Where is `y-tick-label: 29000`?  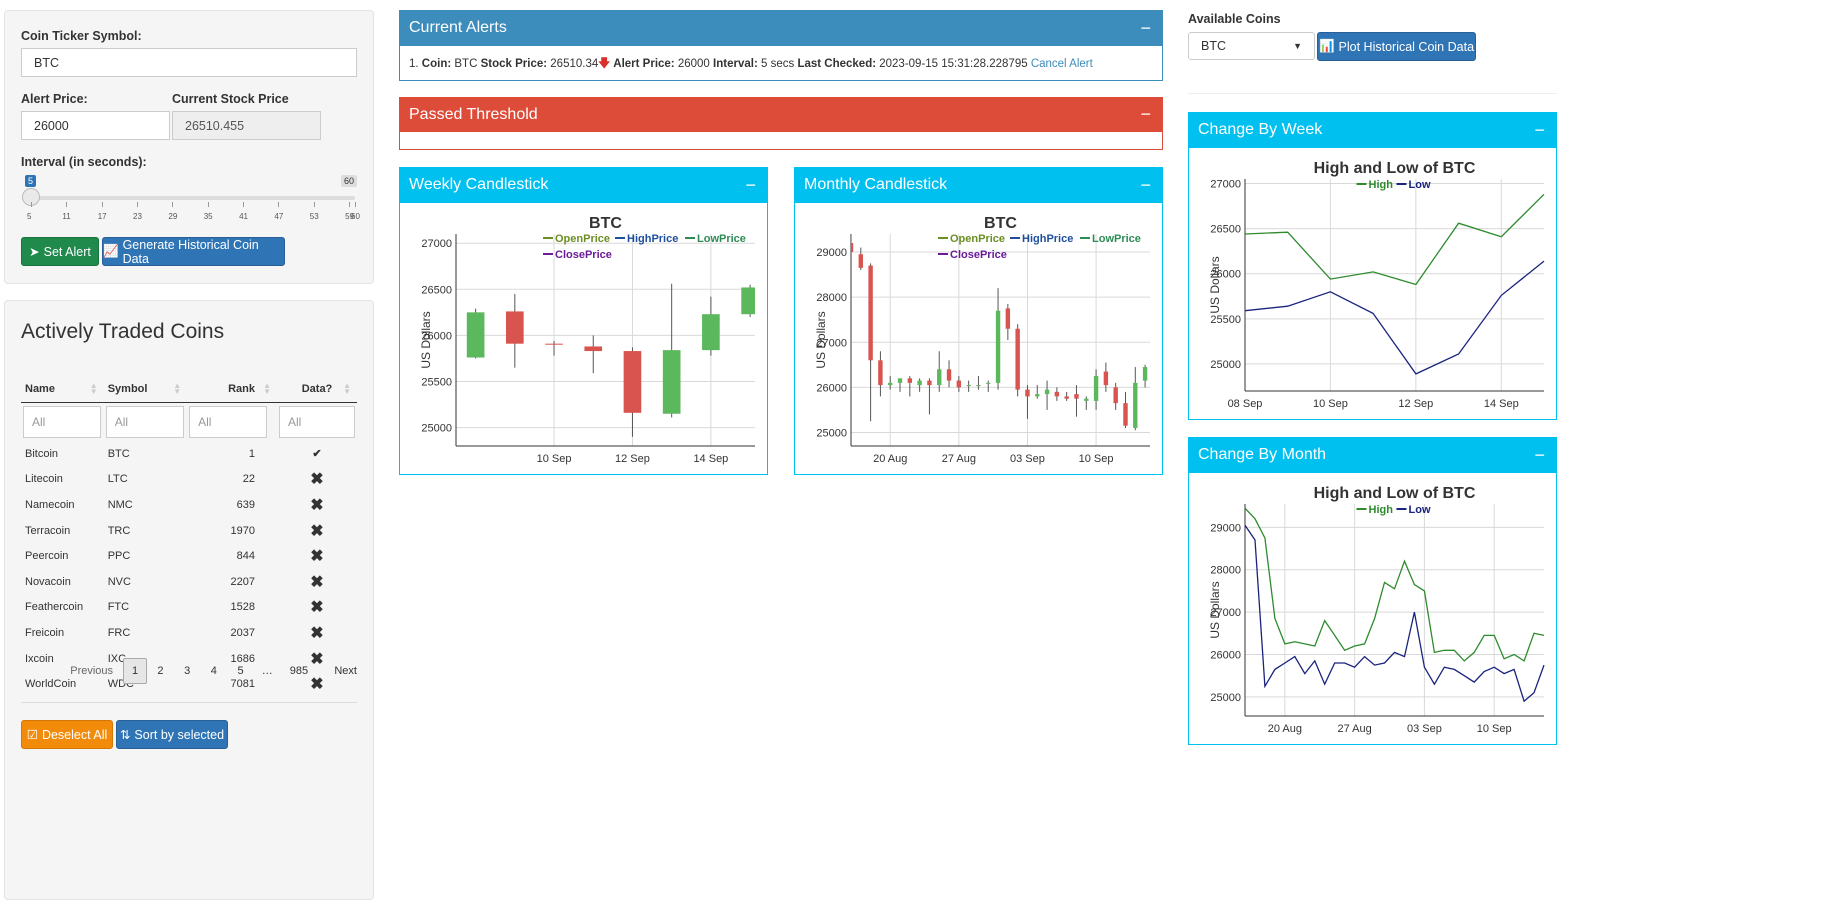 y-tick-label: 29000 is located at coordinates (831, 253).